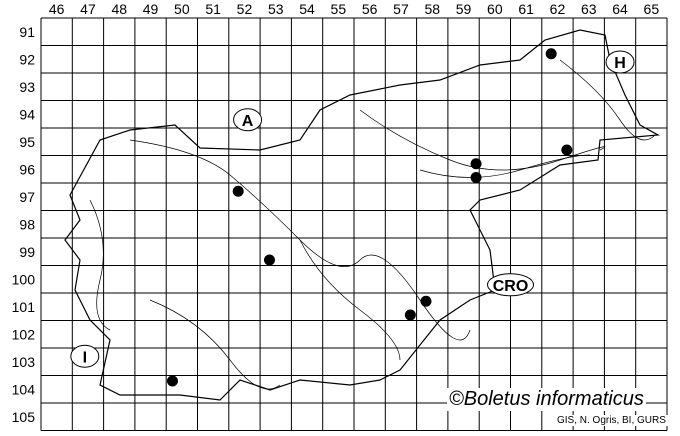  What do you see at coordinates (27, 224) in the screenshot?
I see `row-label: 98` at bounding box center [27, 224].